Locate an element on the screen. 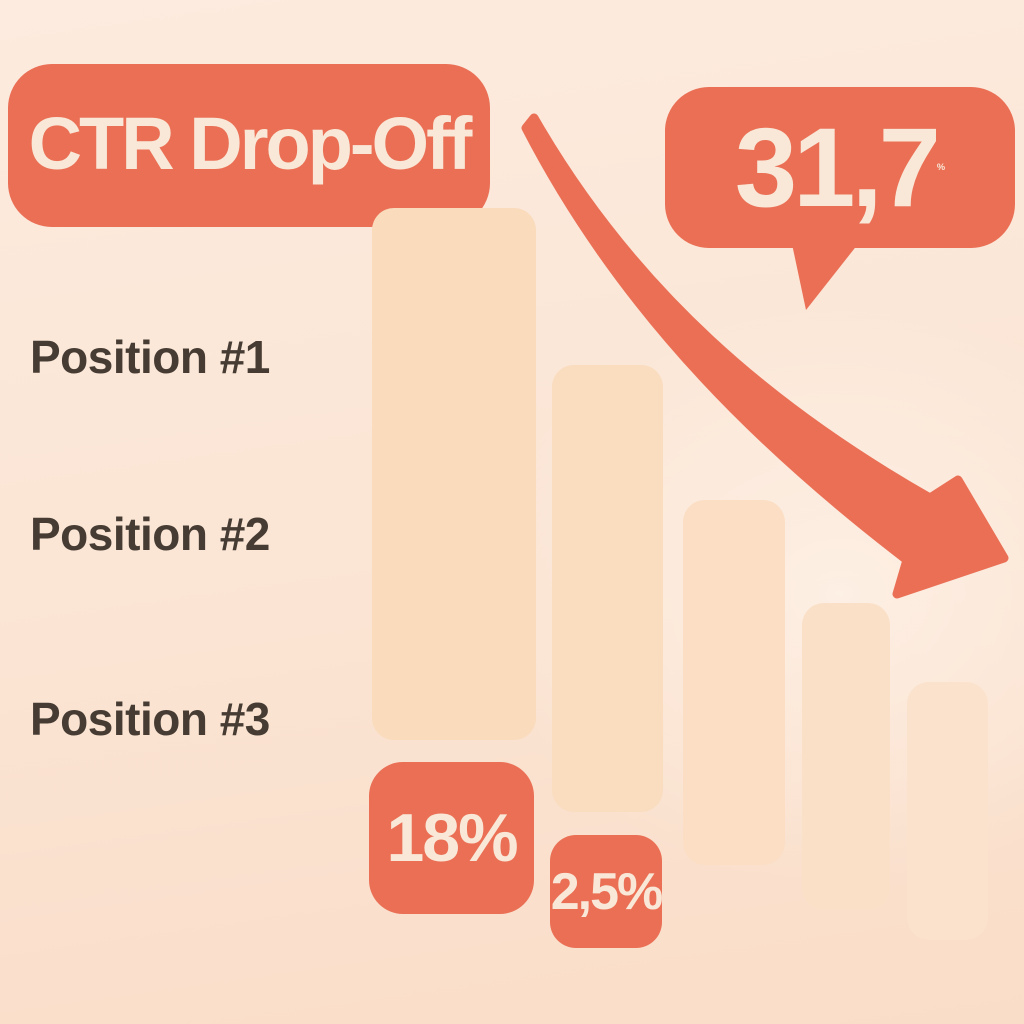 Image resolution: width=1024 pixels, height=1024 pixels. ctr-badge-bar-1: 18% is located at coordinates (451, 838).